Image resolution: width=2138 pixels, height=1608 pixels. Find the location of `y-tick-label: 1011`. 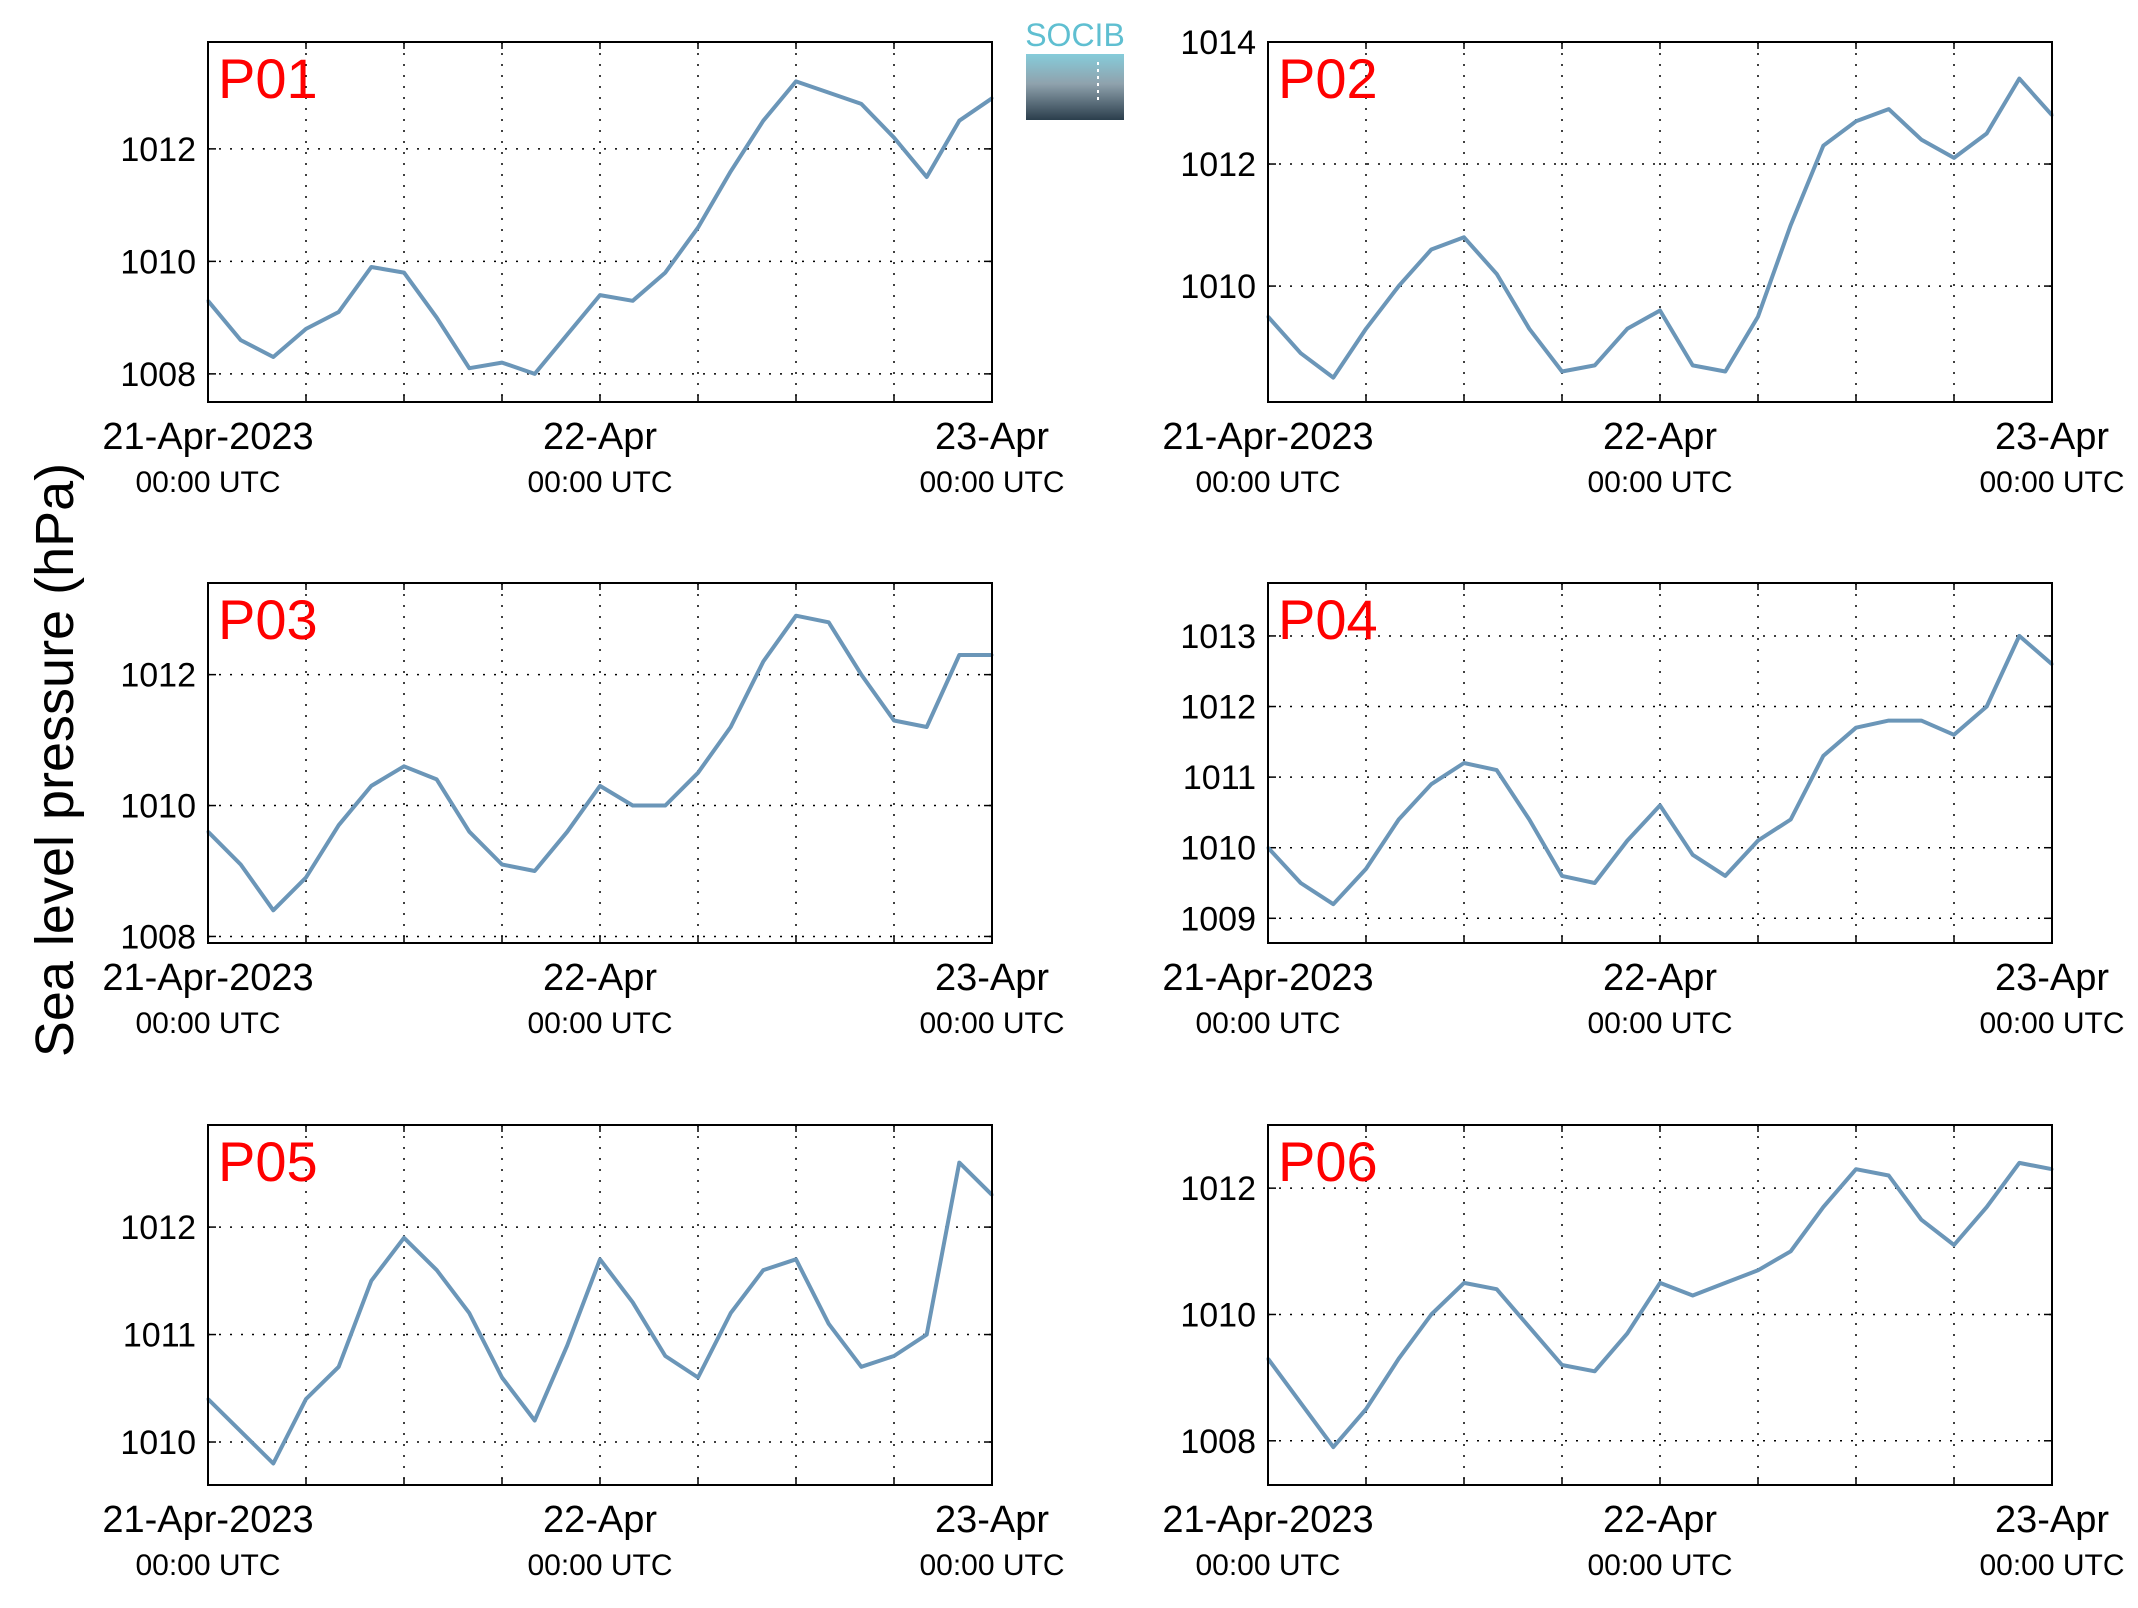

y-tick-label: 1011 is located at coordinates (1219, 778).